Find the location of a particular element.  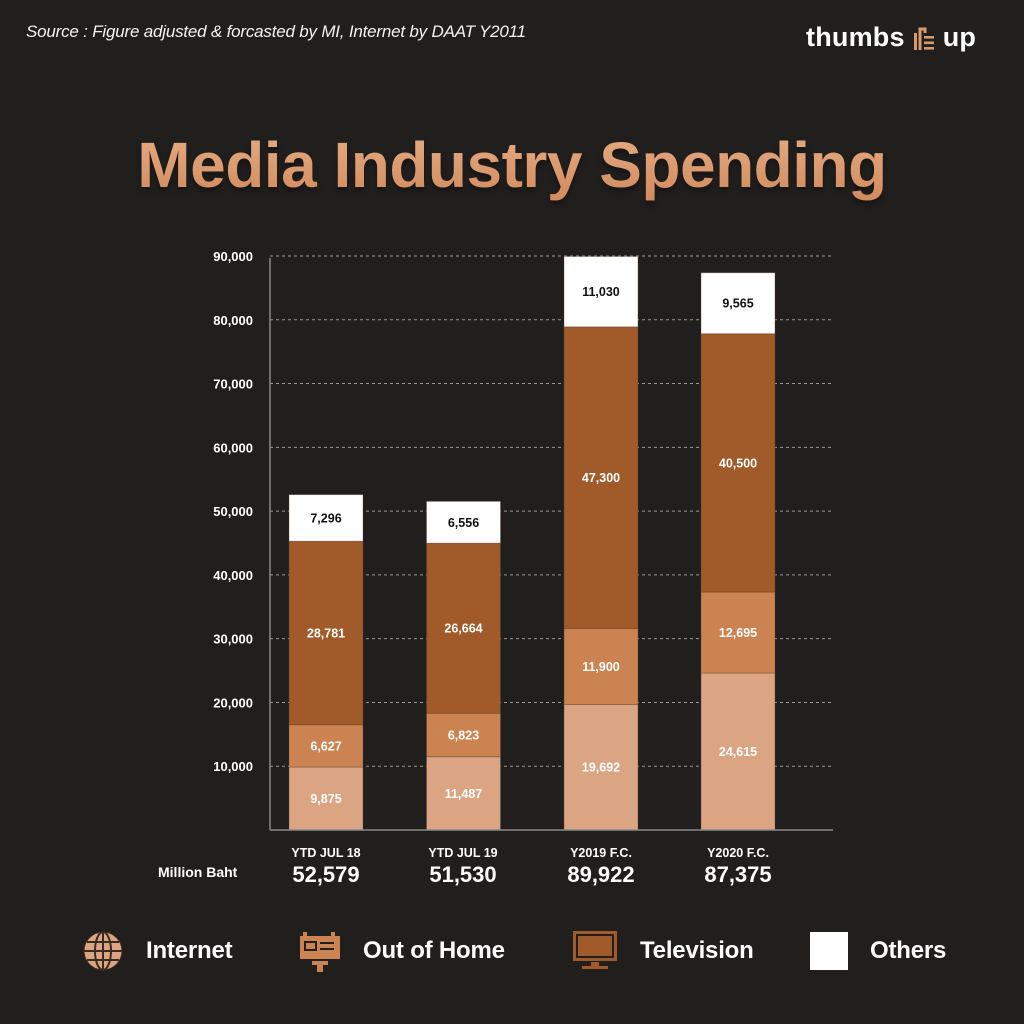

data-label: 6,627 is located at coordinates (325, 746).